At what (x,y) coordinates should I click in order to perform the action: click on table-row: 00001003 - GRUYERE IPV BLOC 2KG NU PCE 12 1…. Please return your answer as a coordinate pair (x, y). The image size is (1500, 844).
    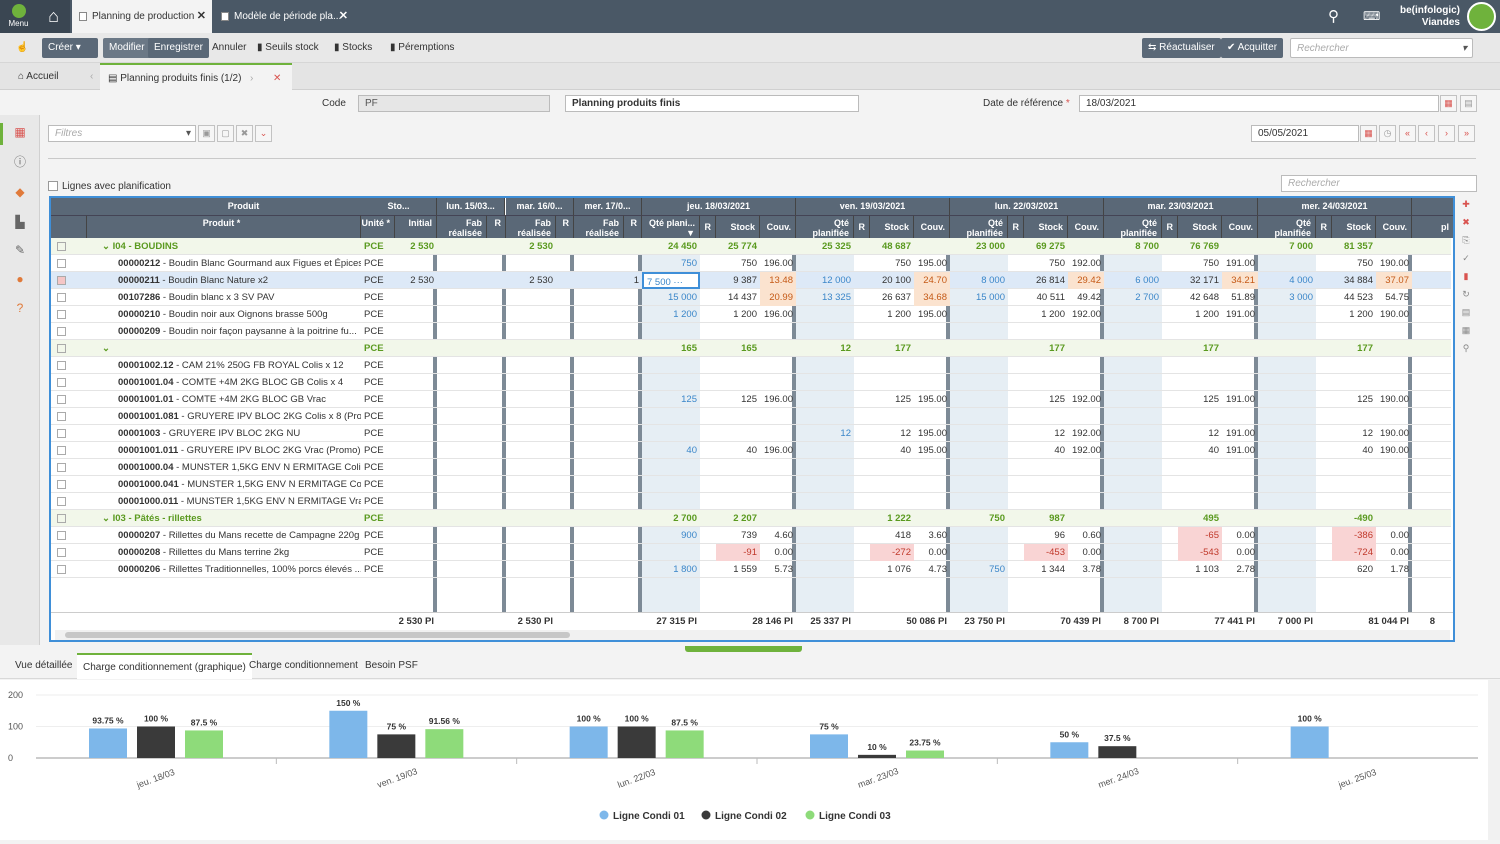
    Looking at the image, I should click on (751, 433).